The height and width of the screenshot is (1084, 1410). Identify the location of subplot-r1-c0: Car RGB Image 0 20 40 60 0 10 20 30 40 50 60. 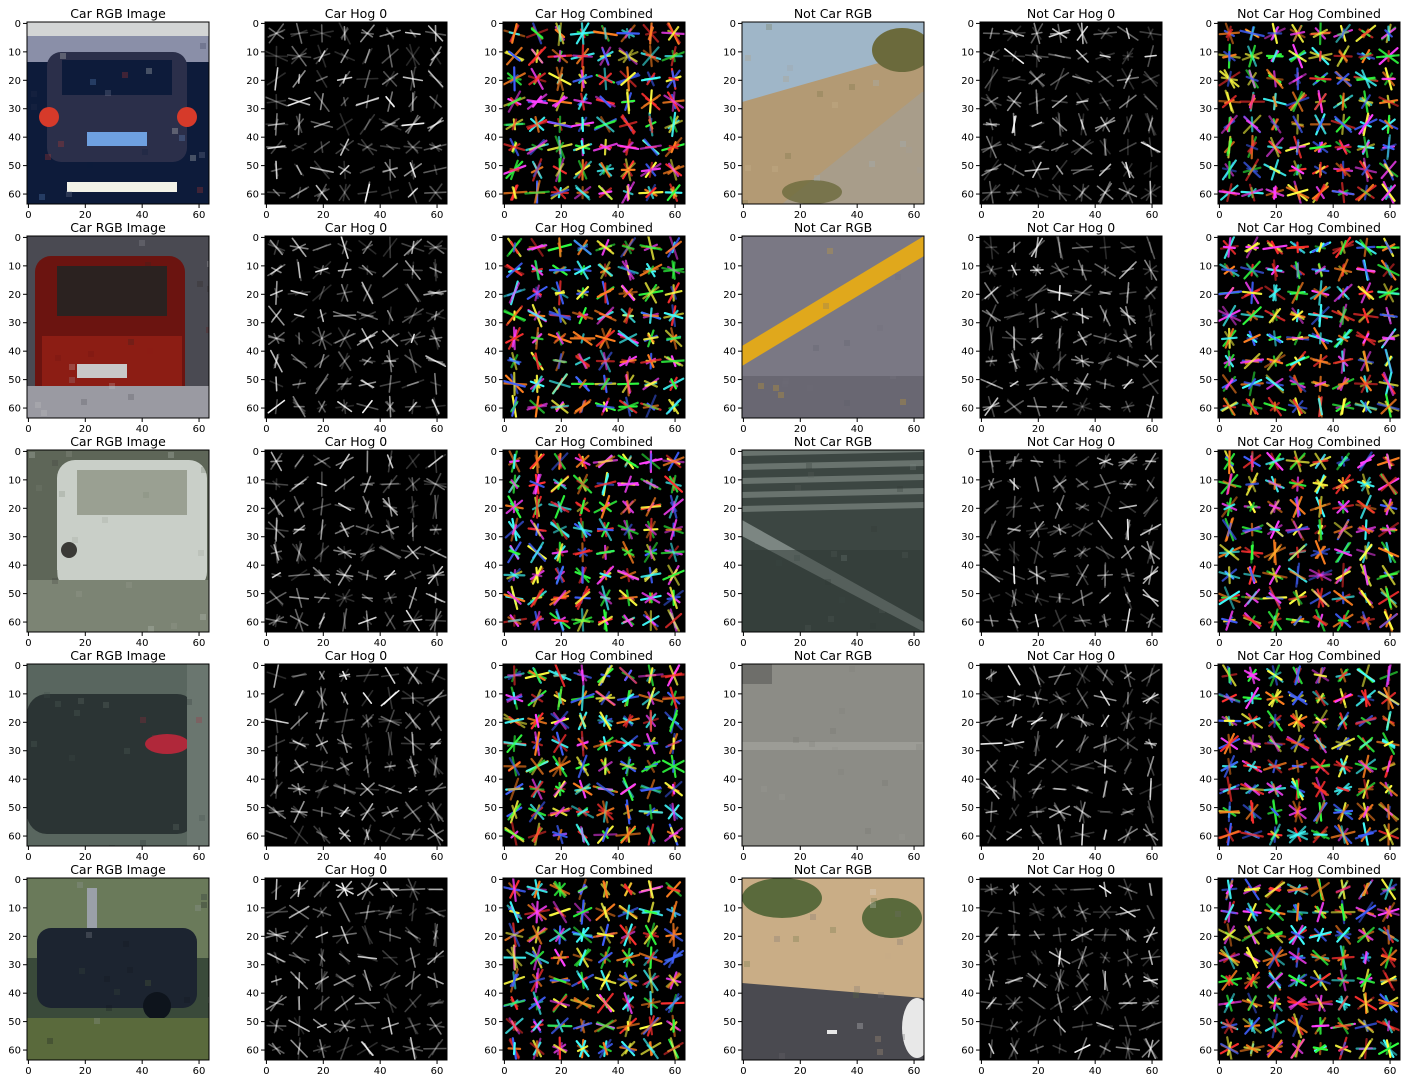
(109, 327).